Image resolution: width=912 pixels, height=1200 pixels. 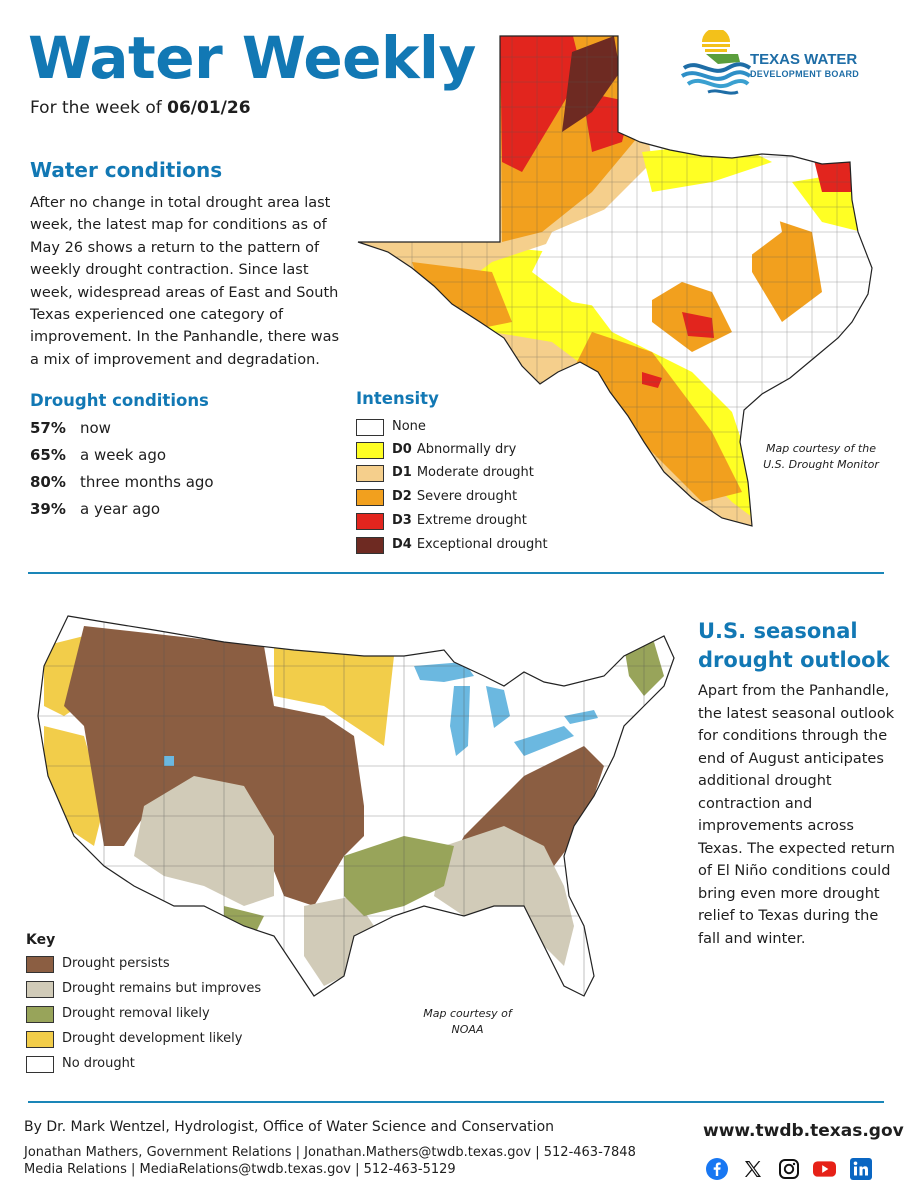 I want to click on linkedin-icon, so click(x=860, y=1168).